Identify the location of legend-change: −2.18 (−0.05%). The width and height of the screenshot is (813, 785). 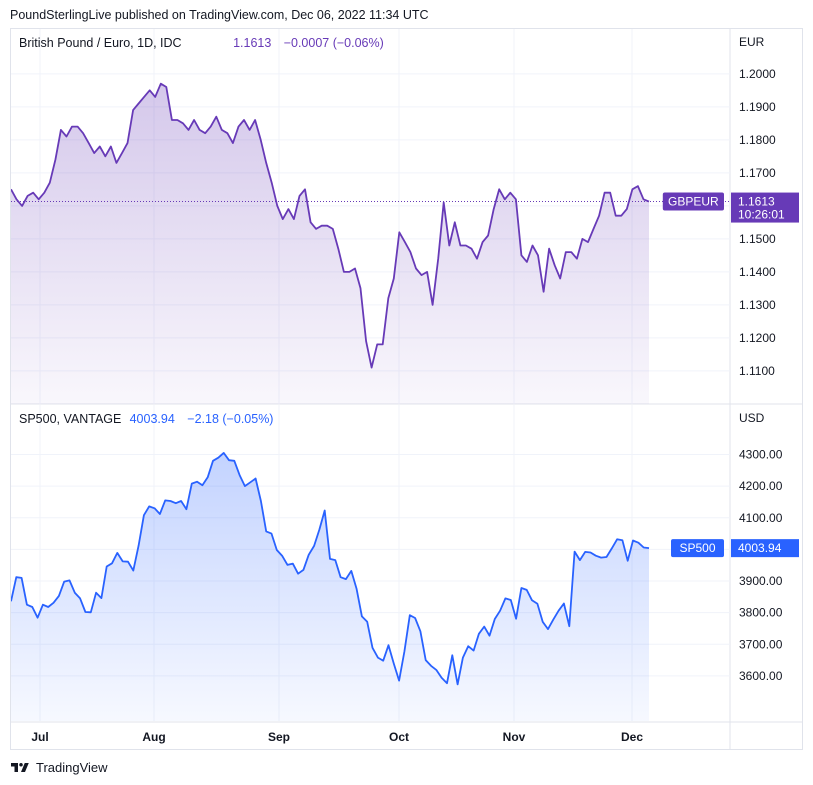
(230, 419).